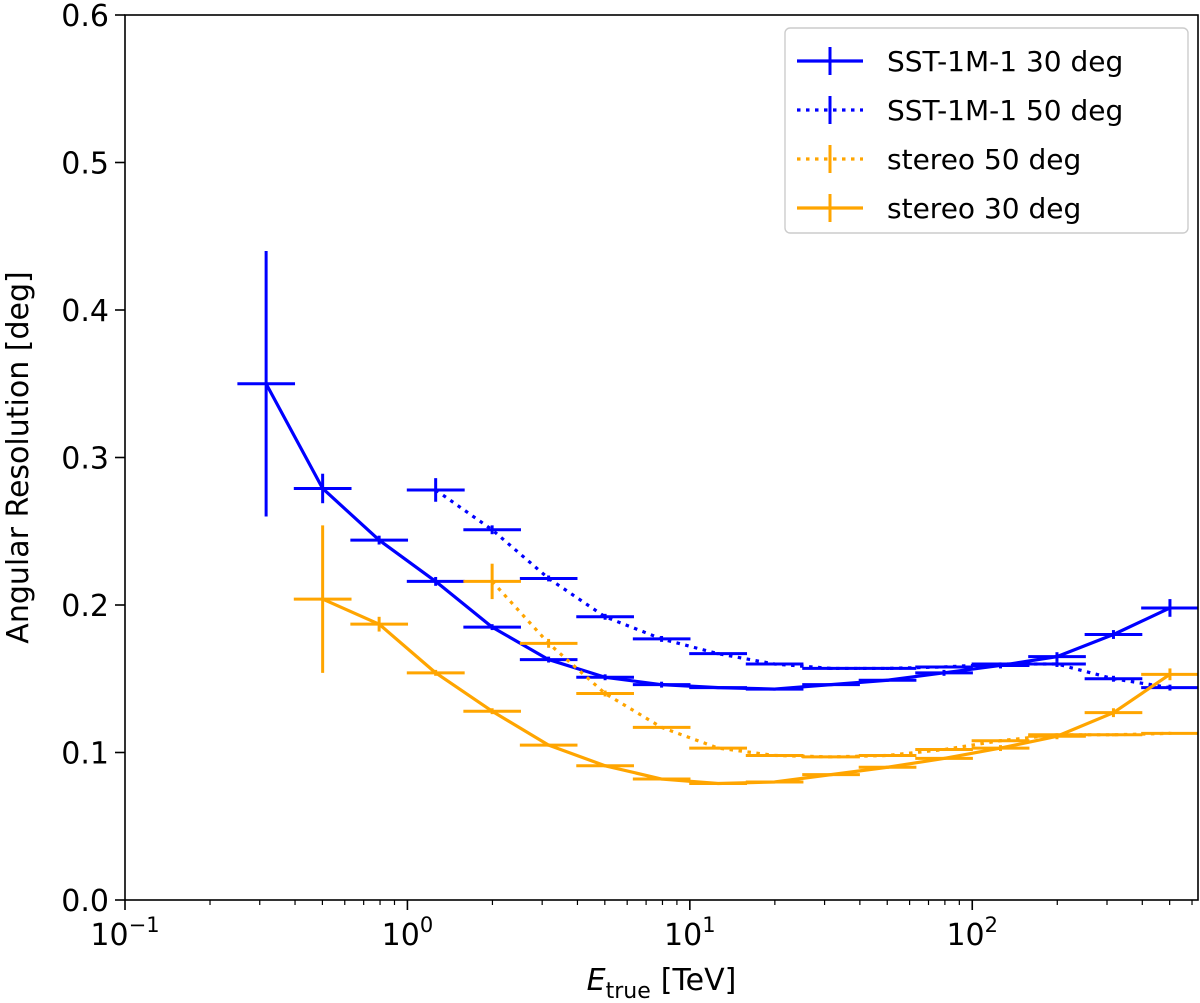 The image size is (1200, 1003). I want to click on legend-entry-label: SST-1M-1 50 deg, so click(1005, 110).